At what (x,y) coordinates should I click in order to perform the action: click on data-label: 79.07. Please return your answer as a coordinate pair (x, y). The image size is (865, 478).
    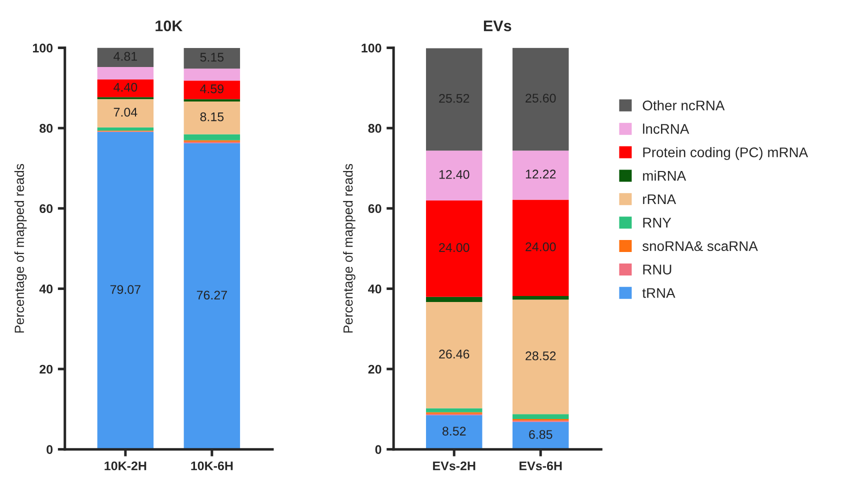
    Looking at the image, I should click on (125, 289).